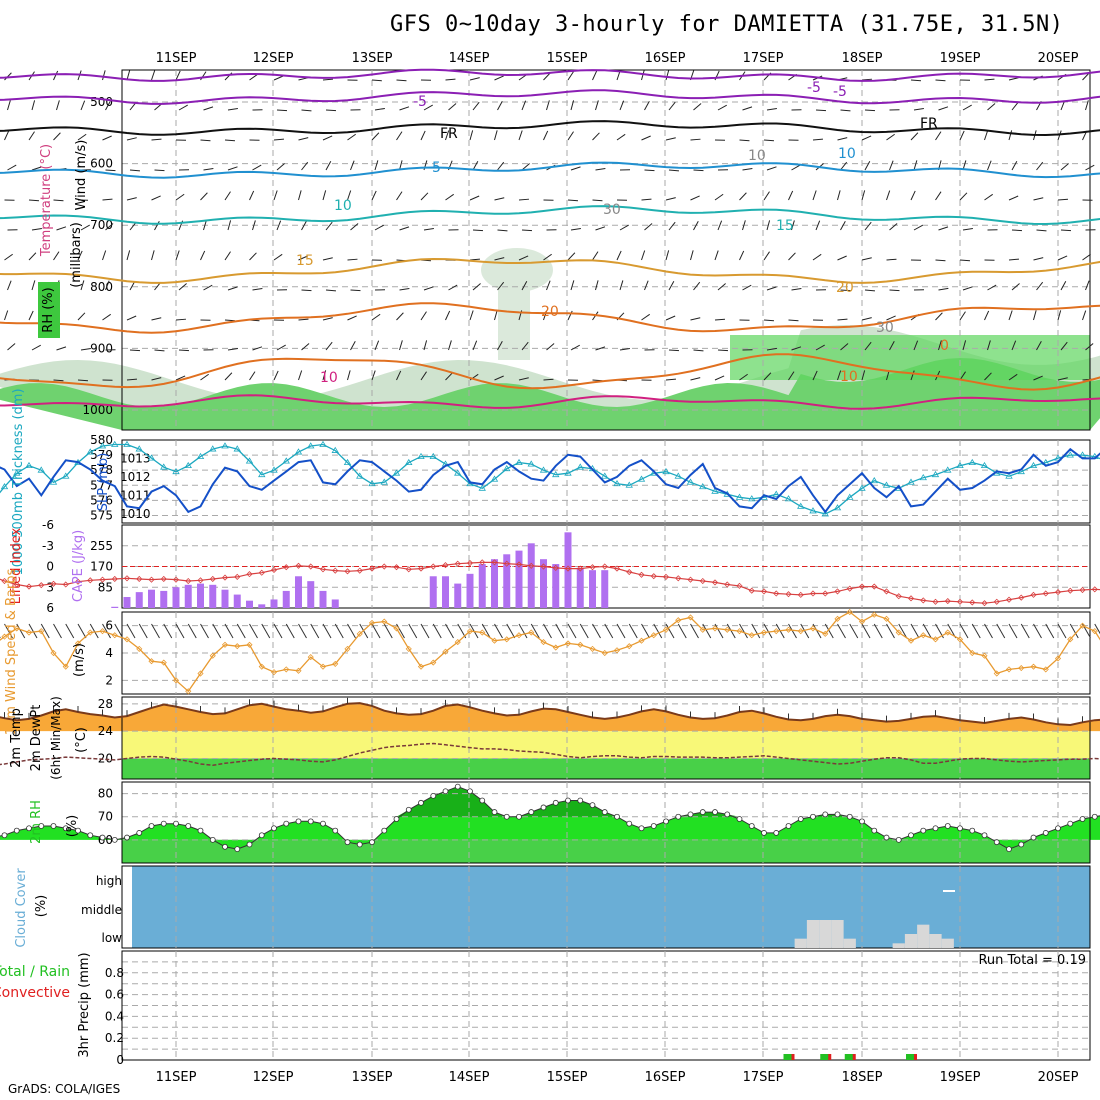  What do you see at coordinates (81, 175) in the screenshot?
I see `ylabel-wind: Wind (m/s)` at bounding box center [81, 175].